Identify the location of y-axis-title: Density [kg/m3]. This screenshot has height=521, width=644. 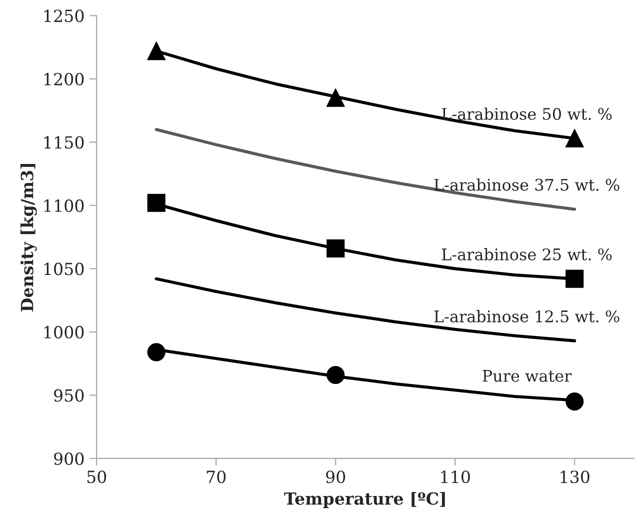
(28, 238).